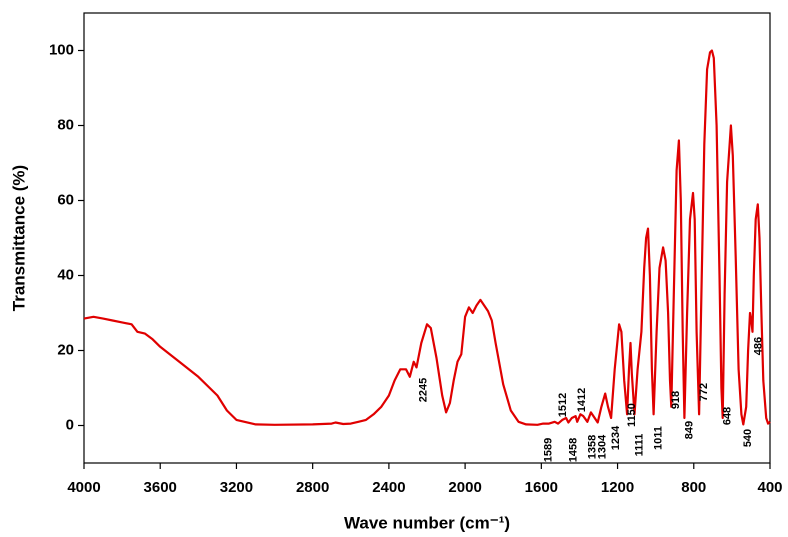 This screenshot has height=537, width=788. Describe the element at coordinates (603, 446) in the screenshot. I see `peak-label: 1304` at that location.